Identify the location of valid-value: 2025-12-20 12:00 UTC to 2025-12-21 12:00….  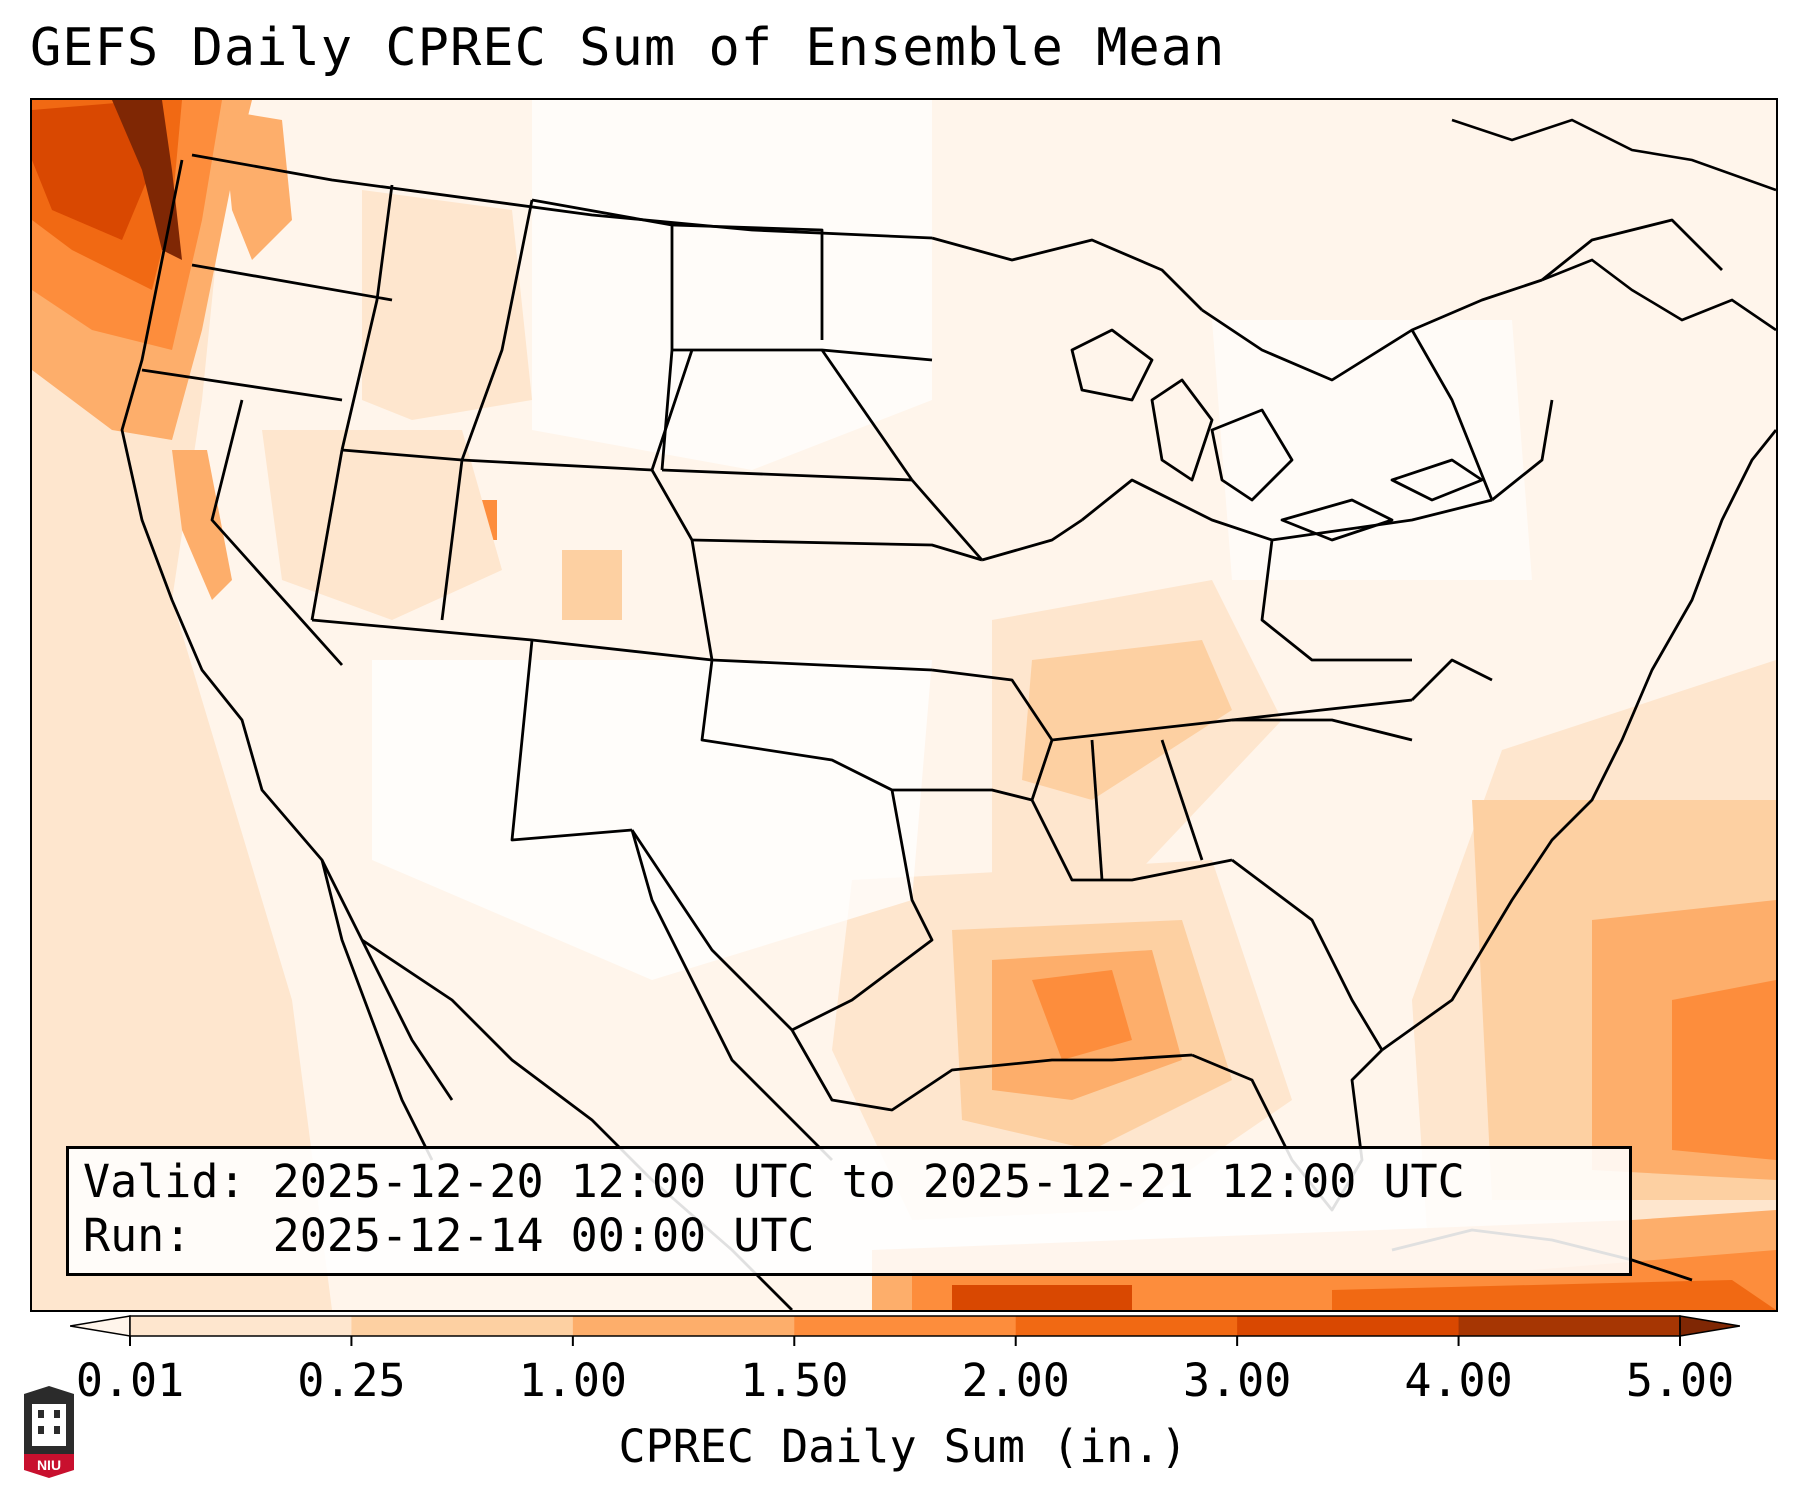
(868, 1181).